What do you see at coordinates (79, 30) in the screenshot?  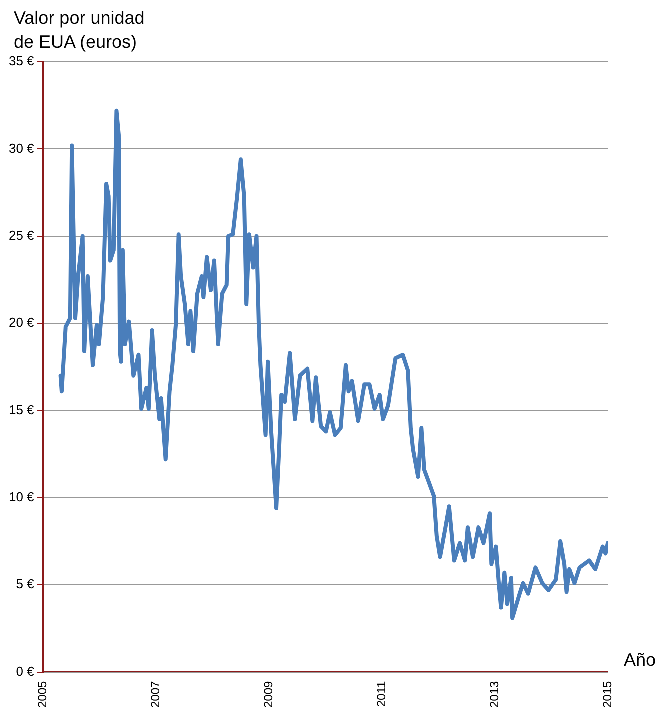 I see `y-axis-title: Valor por unidad de EUA (euros)` at bounding box center [79, 30].